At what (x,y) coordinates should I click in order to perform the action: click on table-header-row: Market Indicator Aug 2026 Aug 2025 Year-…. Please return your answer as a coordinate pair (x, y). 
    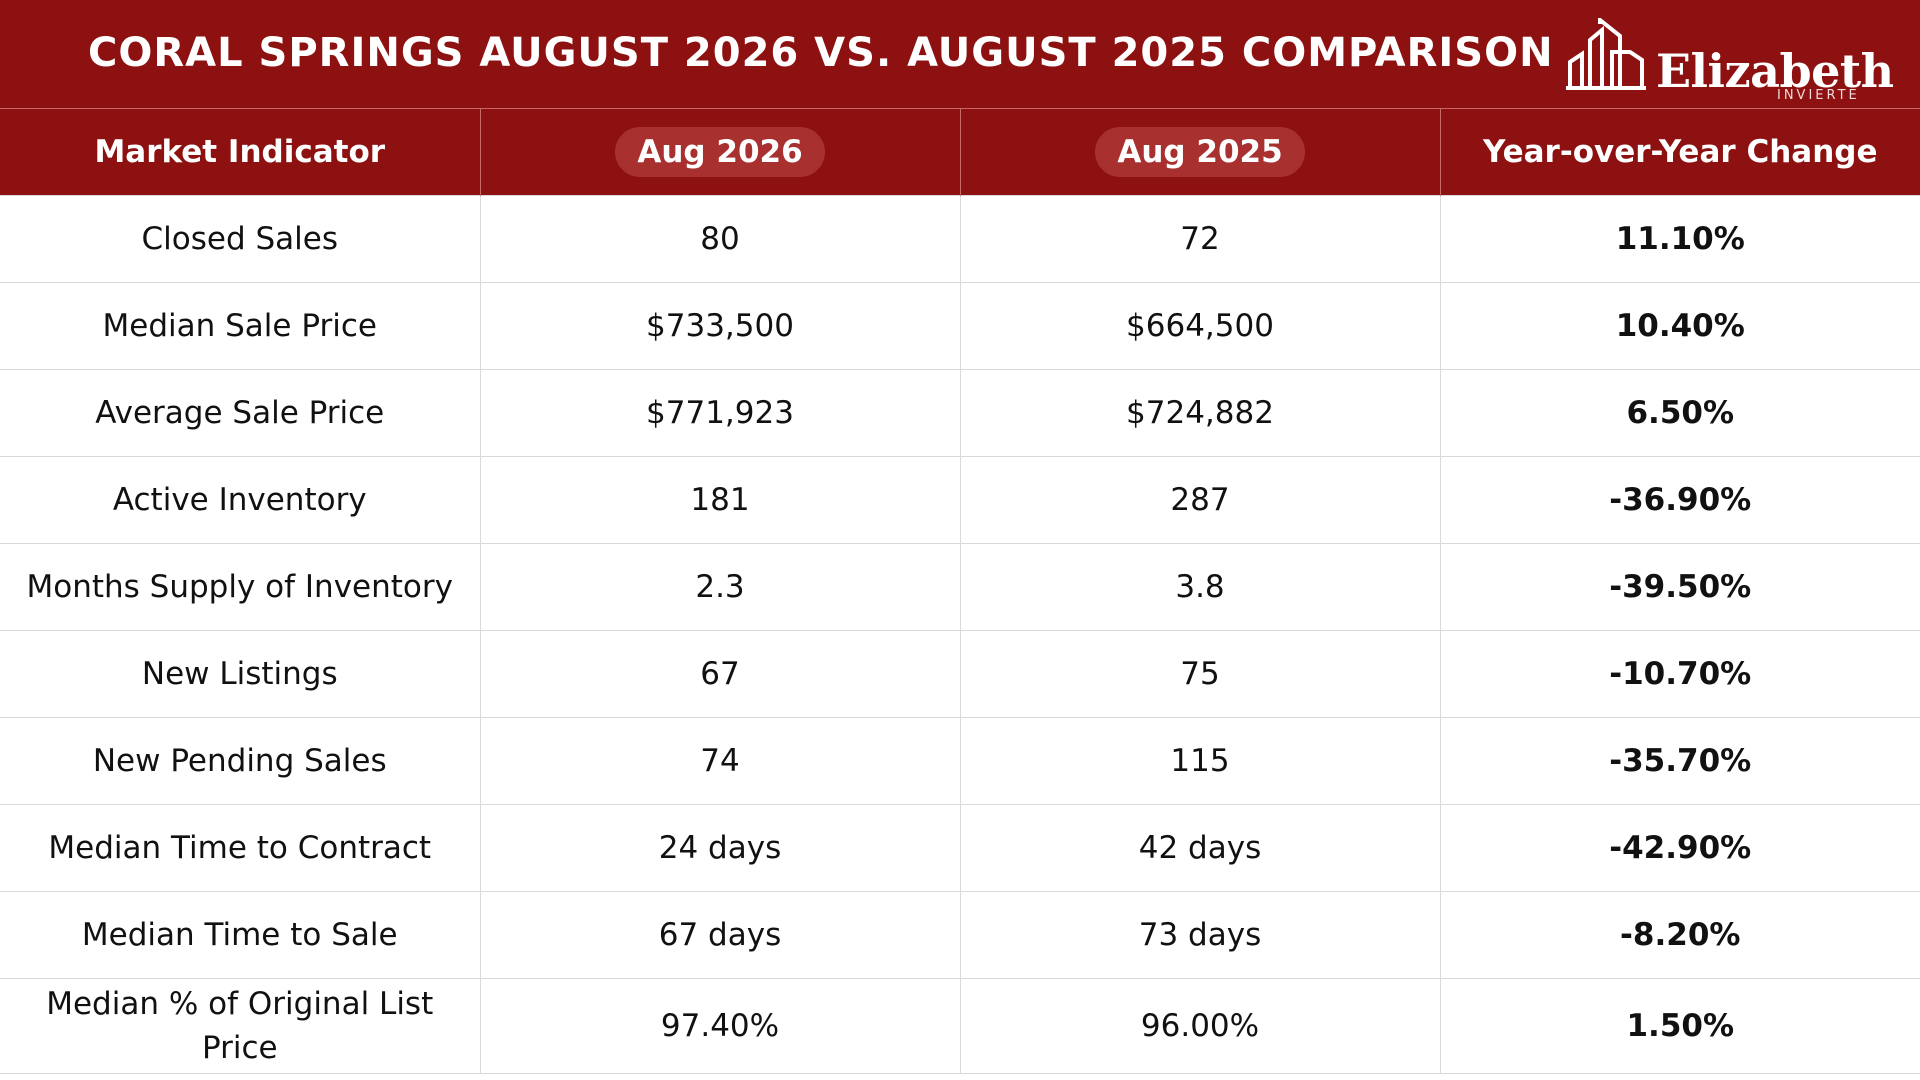
    Looking at the image, I should click on (960, 152).